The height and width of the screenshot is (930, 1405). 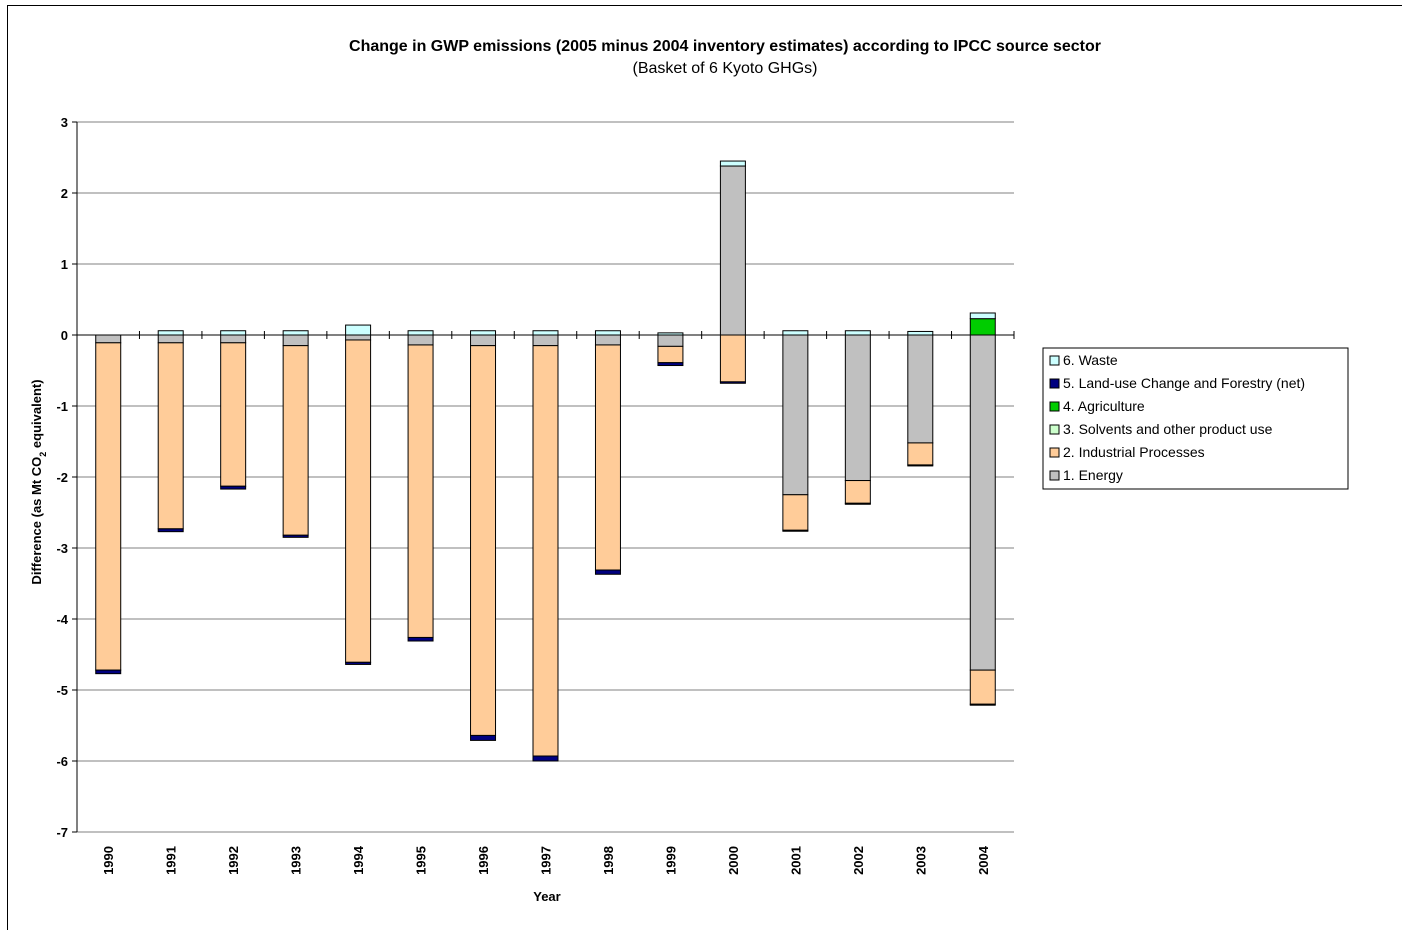 I want to click on x-tick-label: 1999, so click(x=670, y=860).